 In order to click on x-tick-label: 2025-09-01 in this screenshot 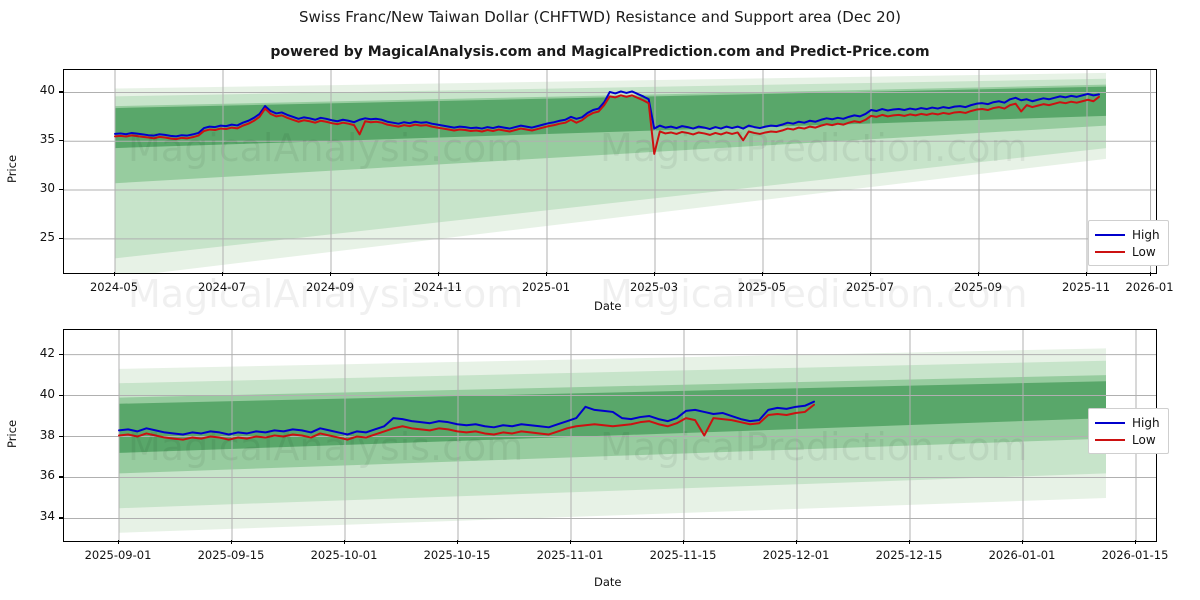, I will do `click(118, 555)`.